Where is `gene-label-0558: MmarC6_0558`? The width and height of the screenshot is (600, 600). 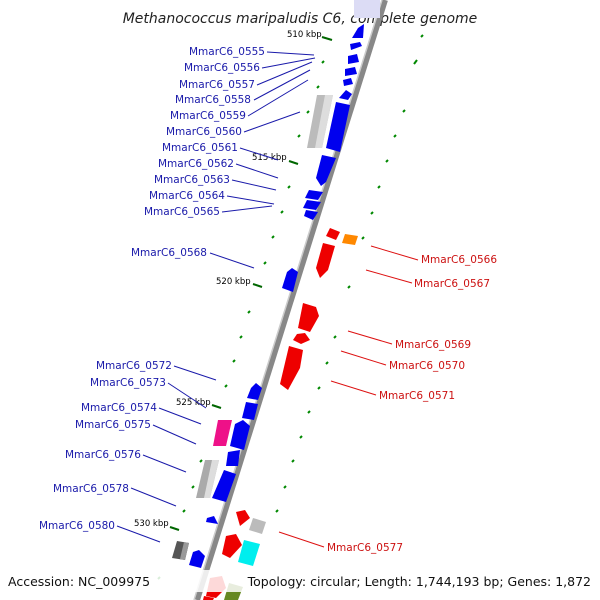
gene-label-0558: MmarC6_0558 is located at coordinates (213, 100).